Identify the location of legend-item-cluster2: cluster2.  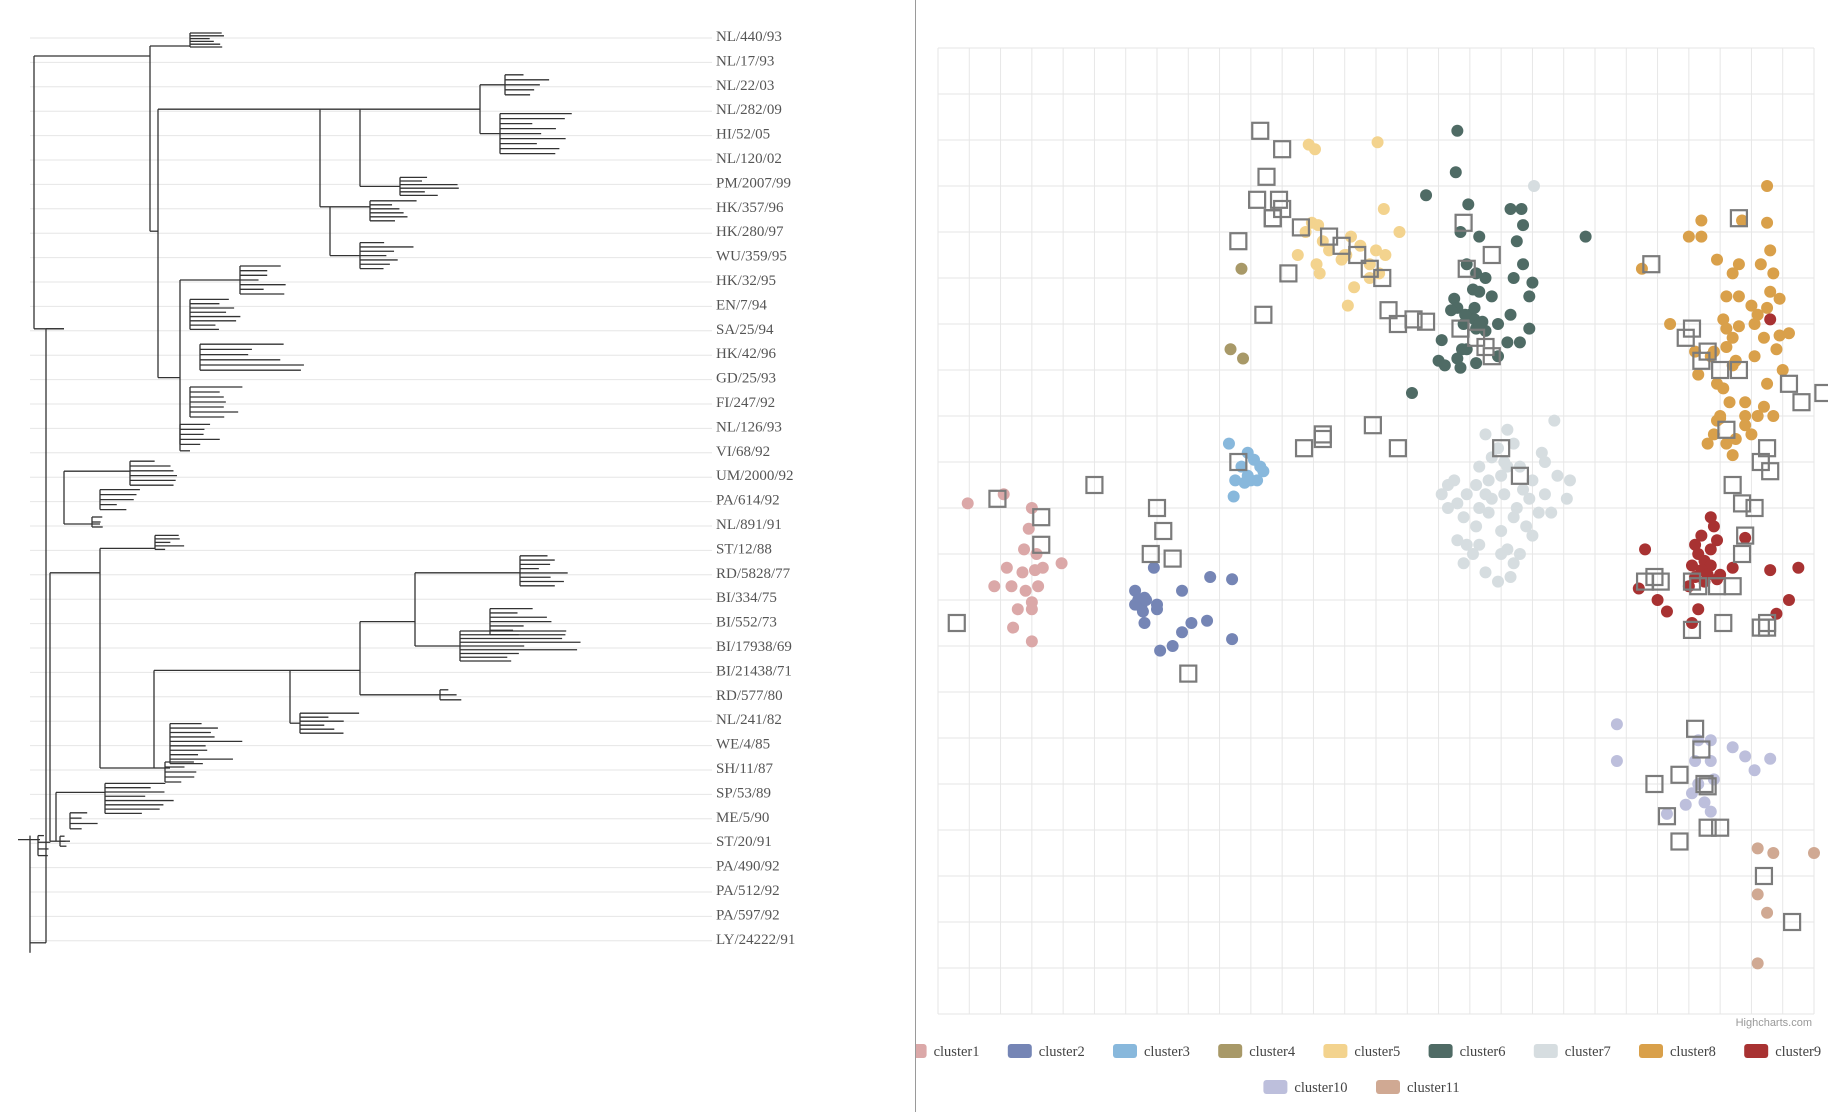
(1046, 1052).